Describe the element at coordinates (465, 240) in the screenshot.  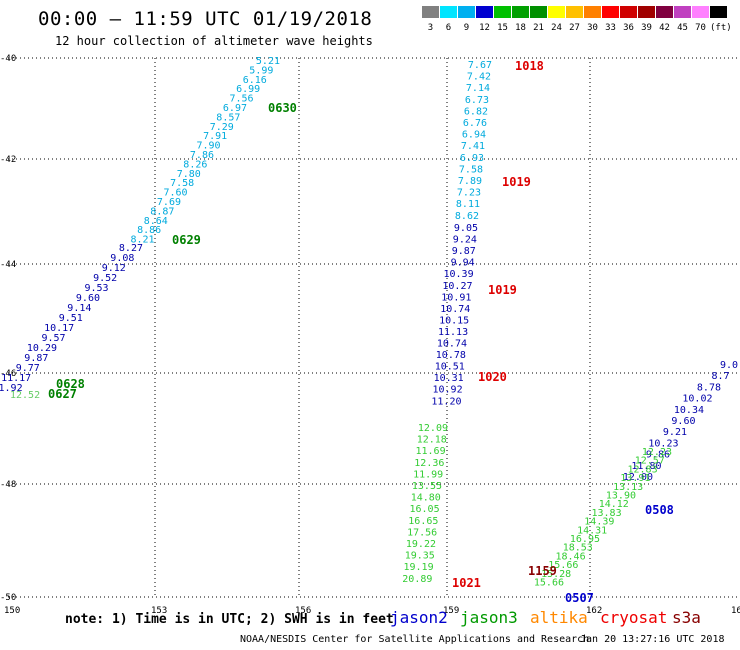
I see `swh-value: 9.24` at that location.